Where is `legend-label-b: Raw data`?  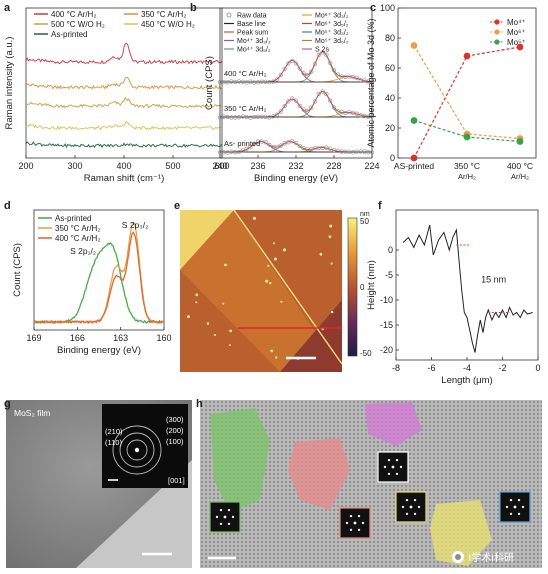
legend-label-b: Raw data is located at coordinates (252, 16).